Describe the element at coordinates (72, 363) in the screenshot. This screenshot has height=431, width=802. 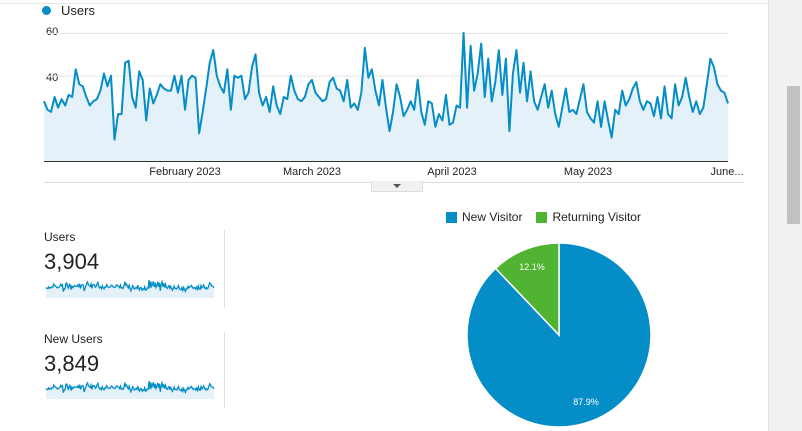
I see `metric-value: 3,849` at that location.